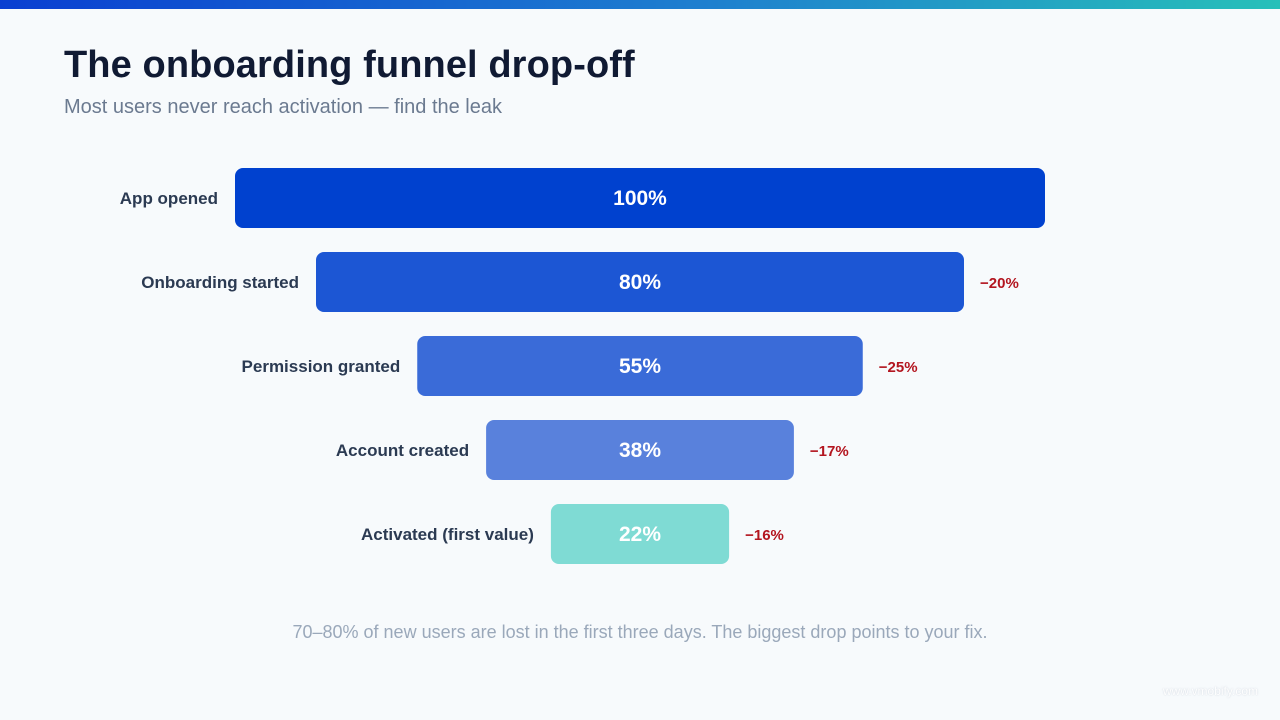 The image size is (1280, 720). I want to click on funnel-drop-label: −25%, so click(898, 367).